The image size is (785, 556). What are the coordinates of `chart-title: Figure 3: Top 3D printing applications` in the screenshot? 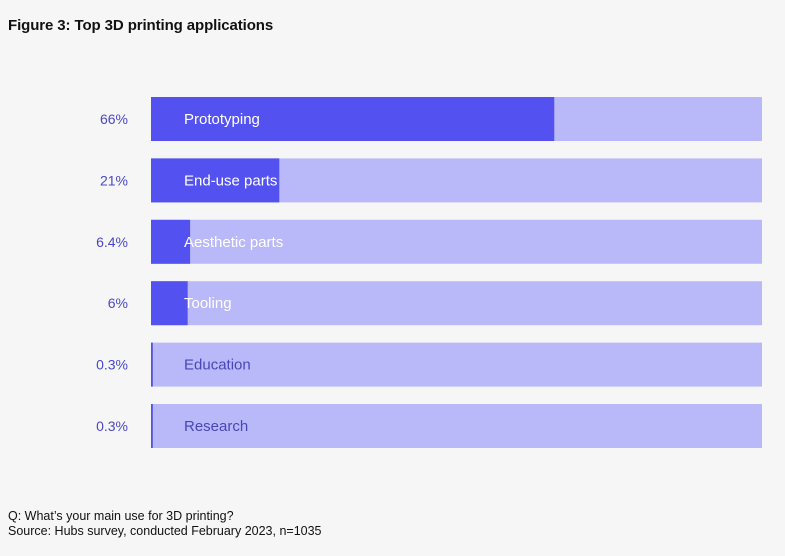 It's located at (141, 25).